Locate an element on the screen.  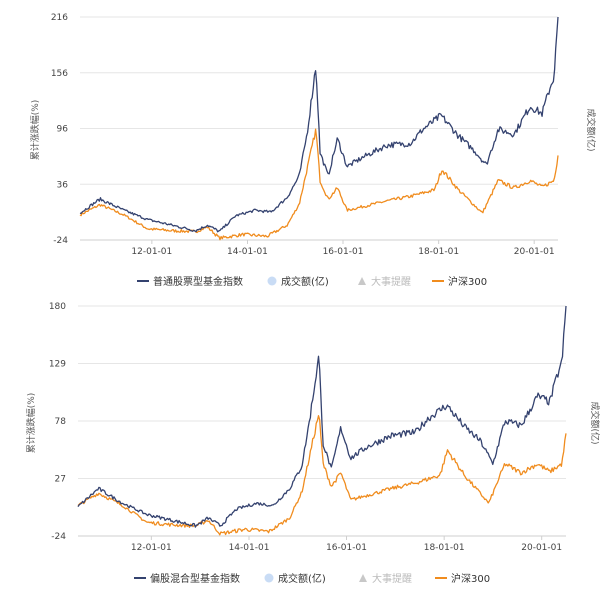
legend: 普通股票型基金指数 成交额(亿) 大事提醒 沪深300 is located at coordinates (312, 281).